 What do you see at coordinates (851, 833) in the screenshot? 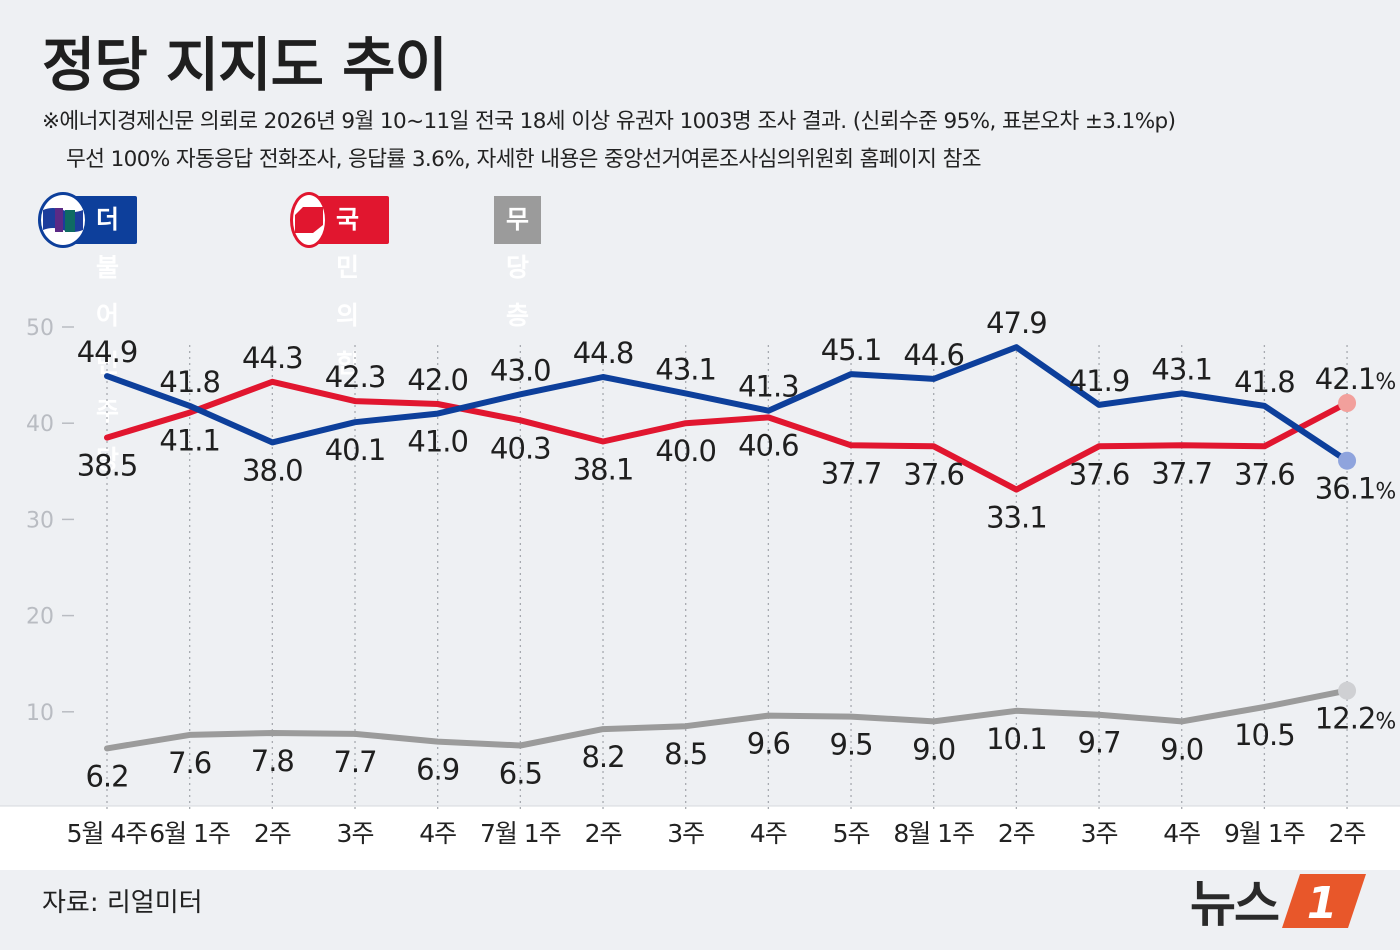
I see `x-tick-label: 5주` at bounding box center [851, 833].